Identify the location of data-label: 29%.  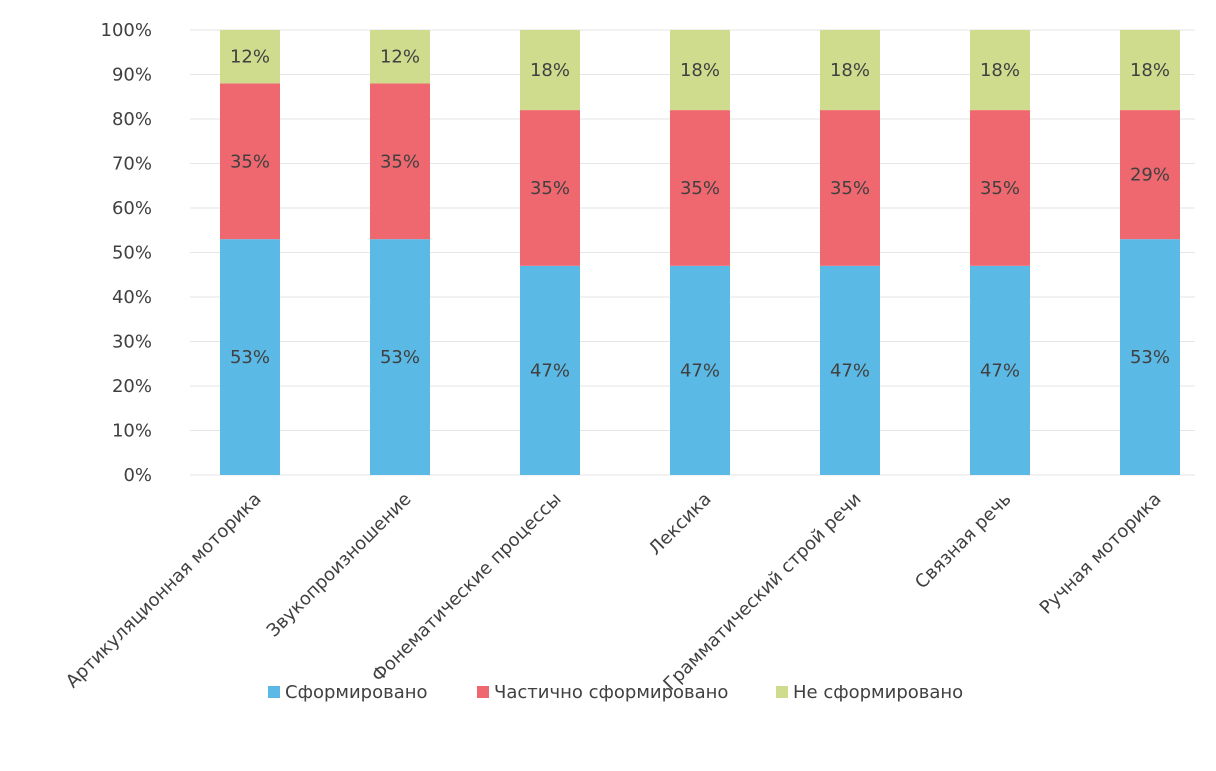
(1150, 175).